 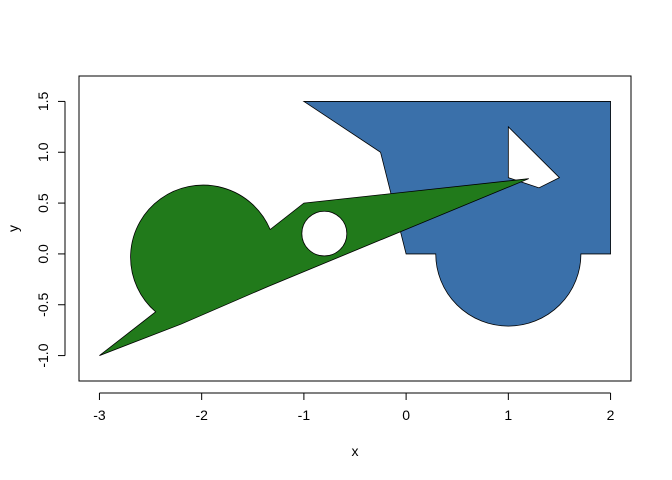 What do you see at coordinates (304, 415) in the screenshot?
I see `x-tick-label: -1` at bounding box center [304, 415].